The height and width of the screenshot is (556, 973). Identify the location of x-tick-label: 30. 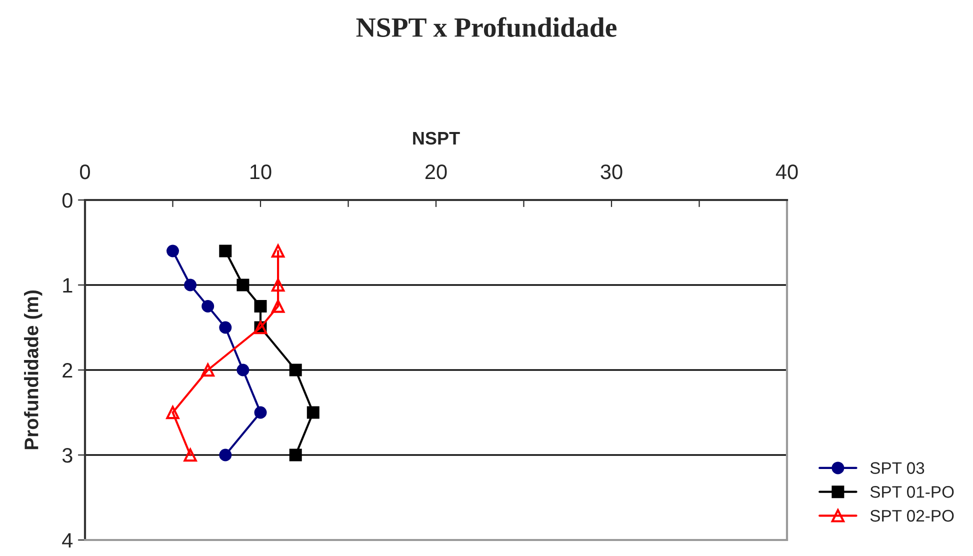
(611, 172).